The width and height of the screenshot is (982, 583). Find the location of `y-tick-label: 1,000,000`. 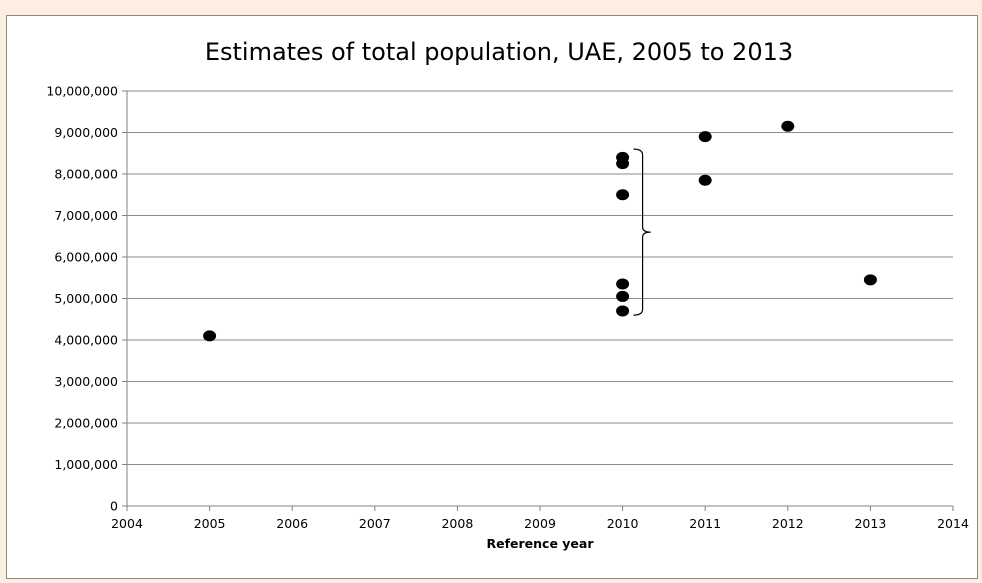

y-tick-label: 1,000,000 is located at coordinates (86, 464).